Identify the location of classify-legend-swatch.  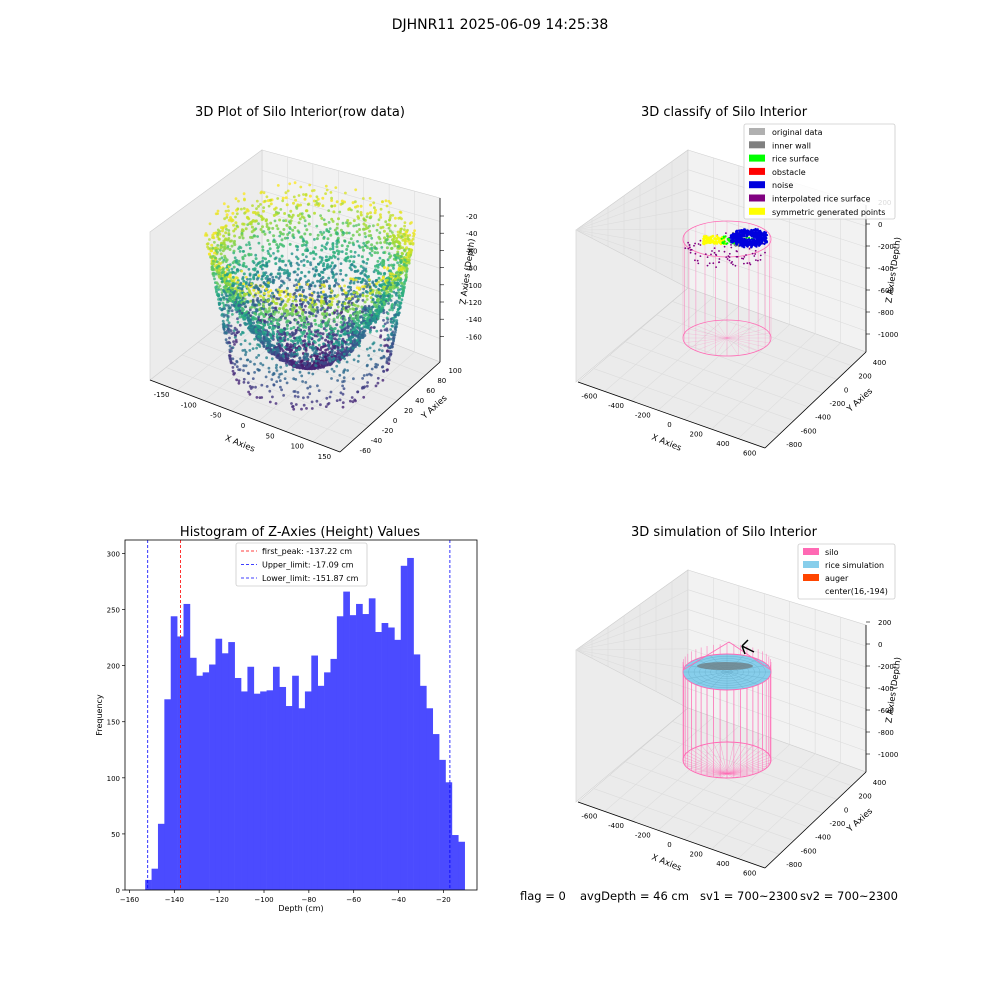
(757, 131).